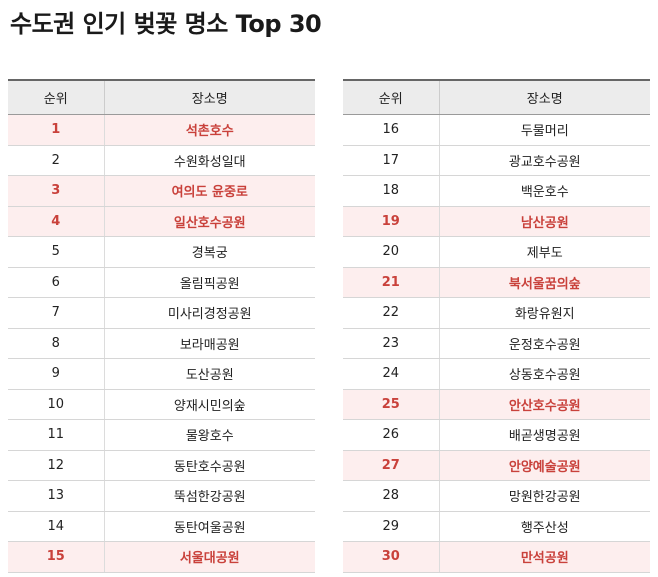  I want to click on table-row: 3 여의도 윤중로, so click(161, 191).